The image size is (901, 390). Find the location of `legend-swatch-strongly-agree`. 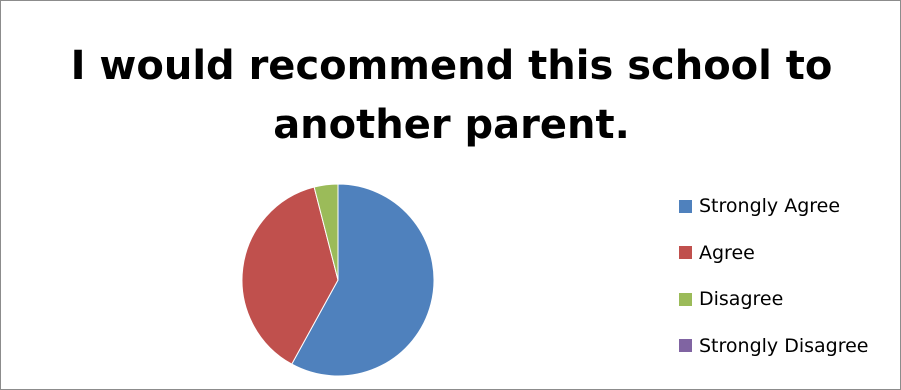

legend-swatch-strongly-agree is located at coordinates (685, 206).